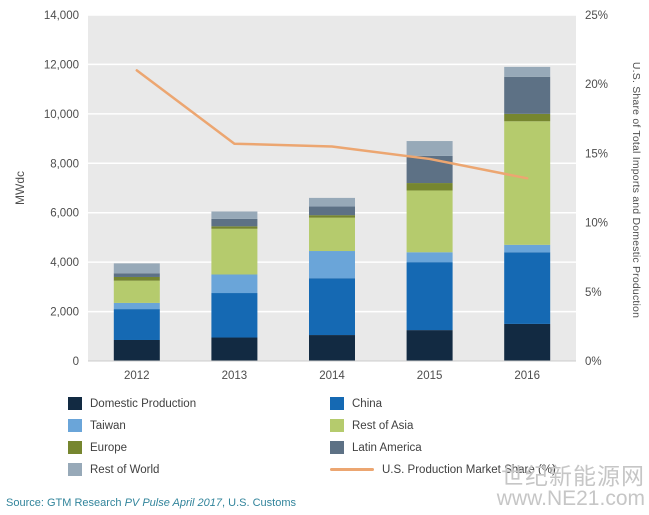 The width and height of the screenshot is (649, 515). I want to click on bar-segment-domestic-production-2016, so click(527, 342).